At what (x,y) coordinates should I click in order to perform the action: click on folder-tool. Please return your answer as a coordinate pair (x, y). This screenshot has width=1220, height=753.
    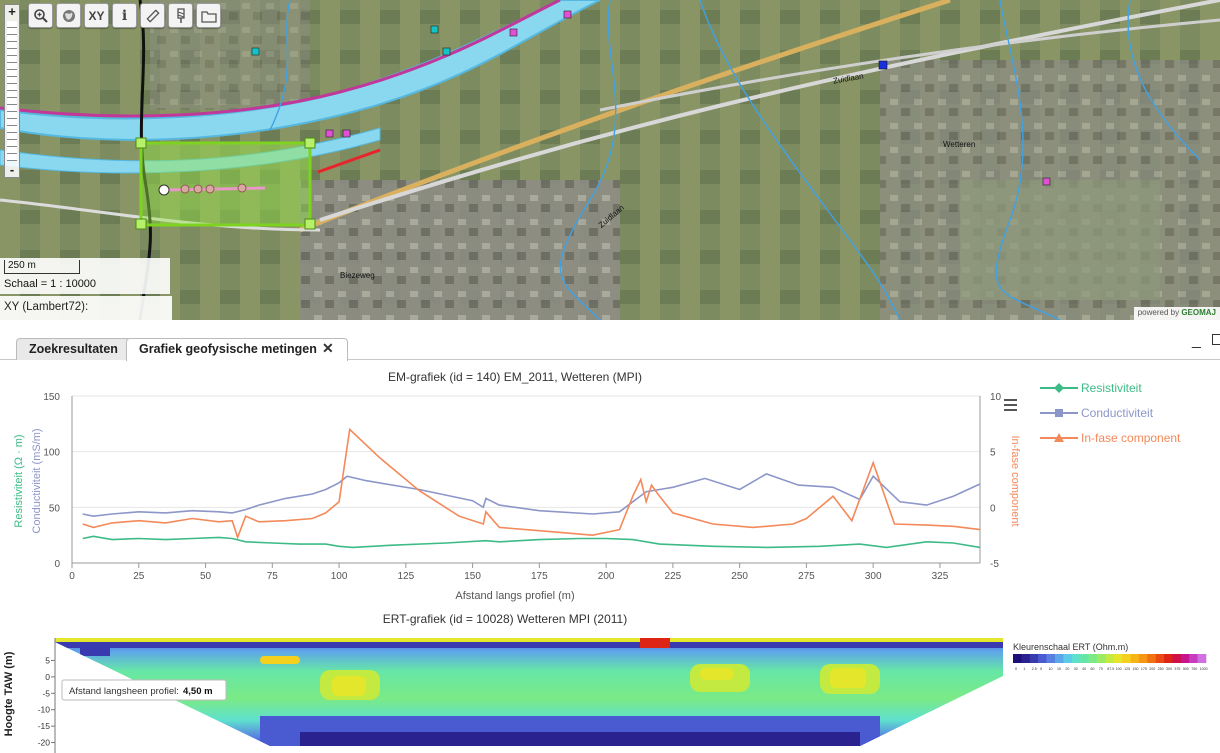
    Looking at the image, I should click on (208, 15).